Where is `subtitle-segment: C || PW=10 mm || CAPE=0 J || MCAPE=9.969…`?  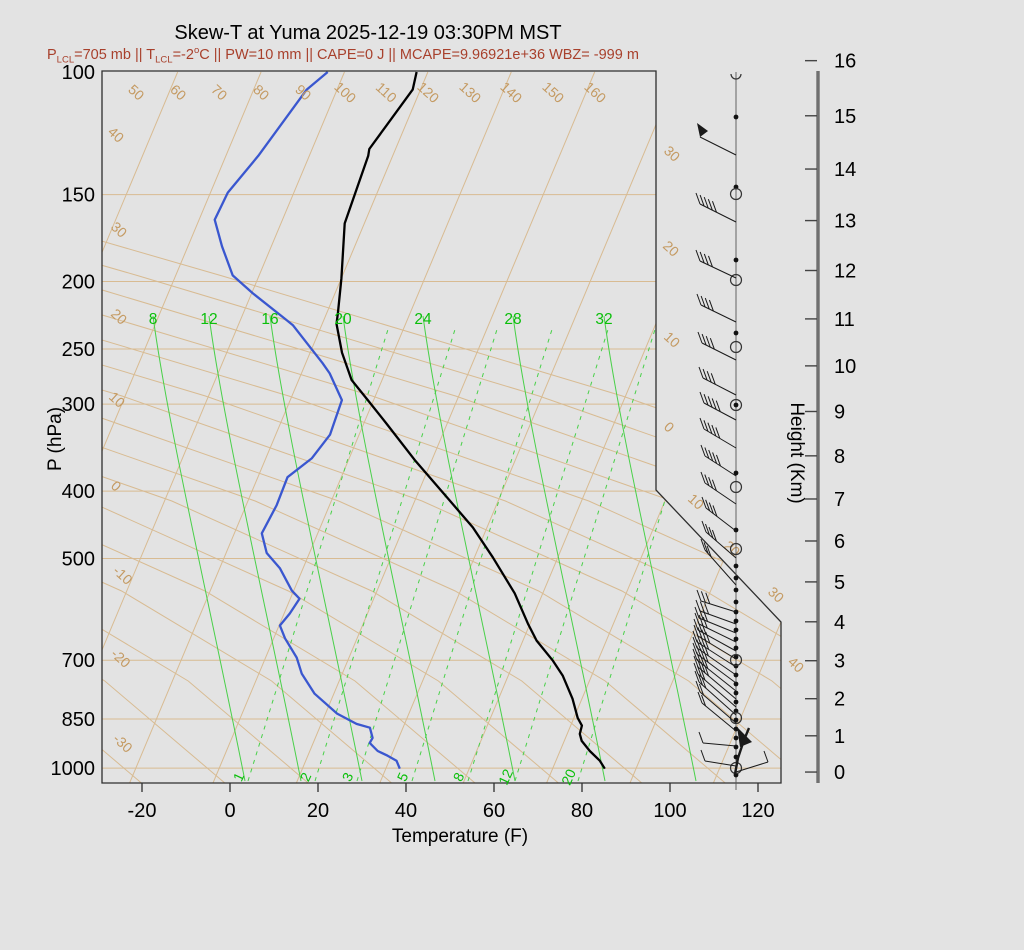
subtitle-segment: C || PW=10 mm || CAPE=0 J || MCAPE=9.969… is located at coordinates (419, 54).